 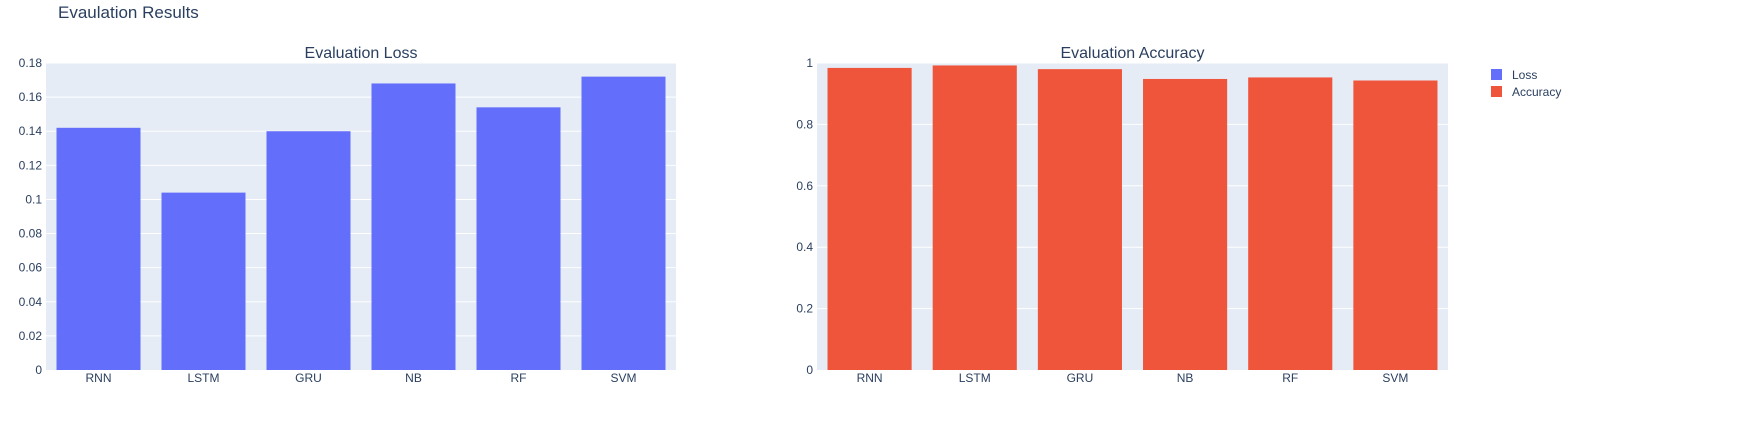 I want to click on accuracy-x-tick-label: SVM, so click(x=1395, y=378).